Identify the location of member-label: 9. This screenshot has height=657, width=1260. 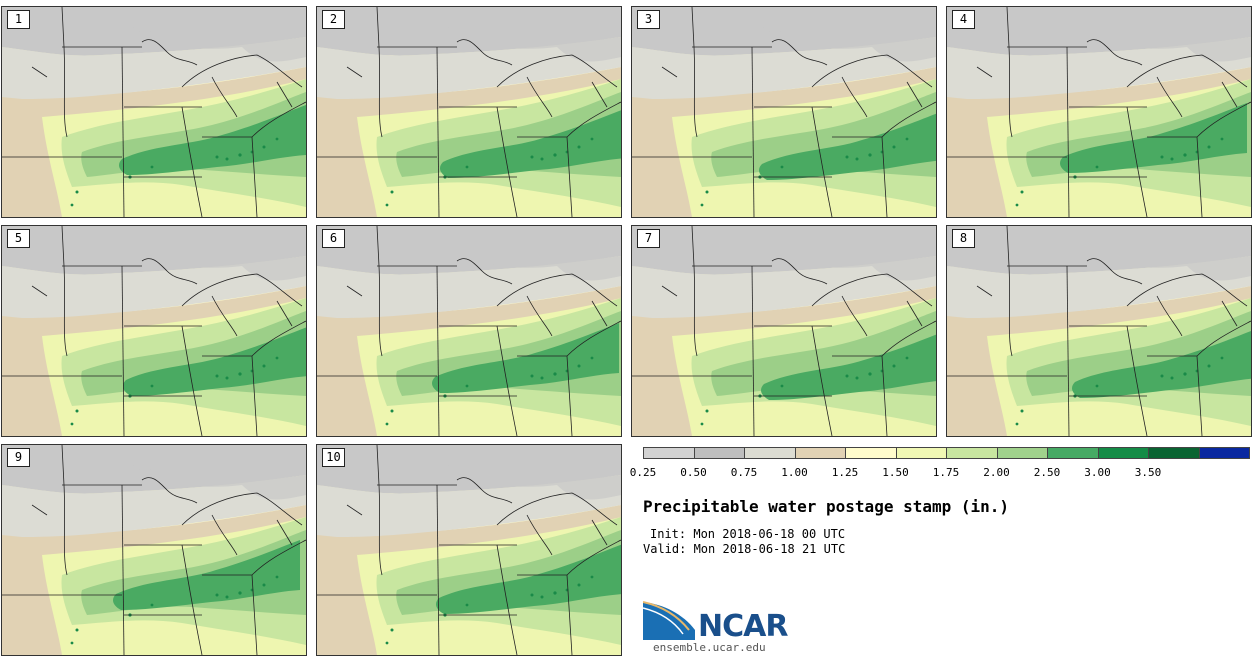
(18, 457).